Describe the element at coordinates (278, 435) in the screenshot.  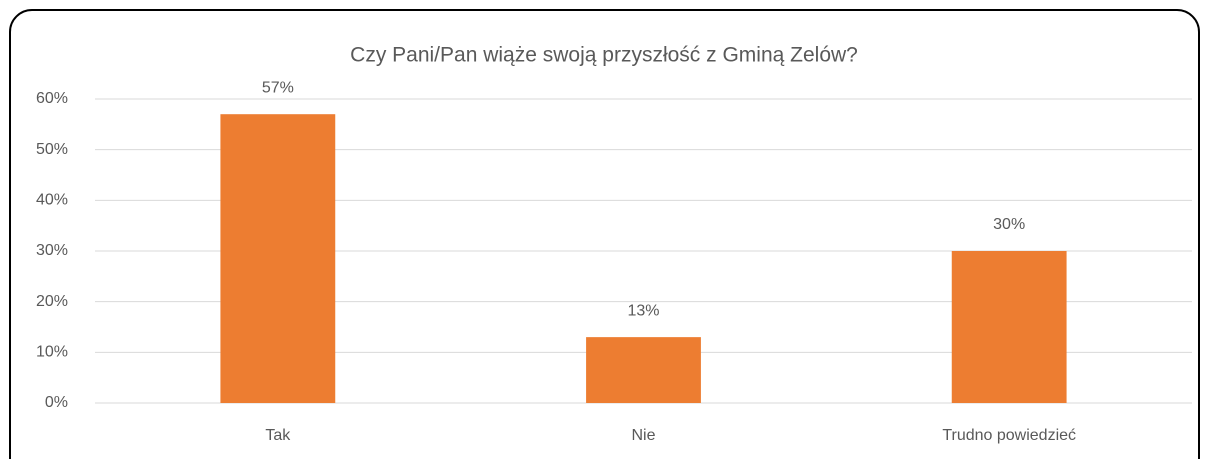
I see `x-tick-label: Tak` at that location.